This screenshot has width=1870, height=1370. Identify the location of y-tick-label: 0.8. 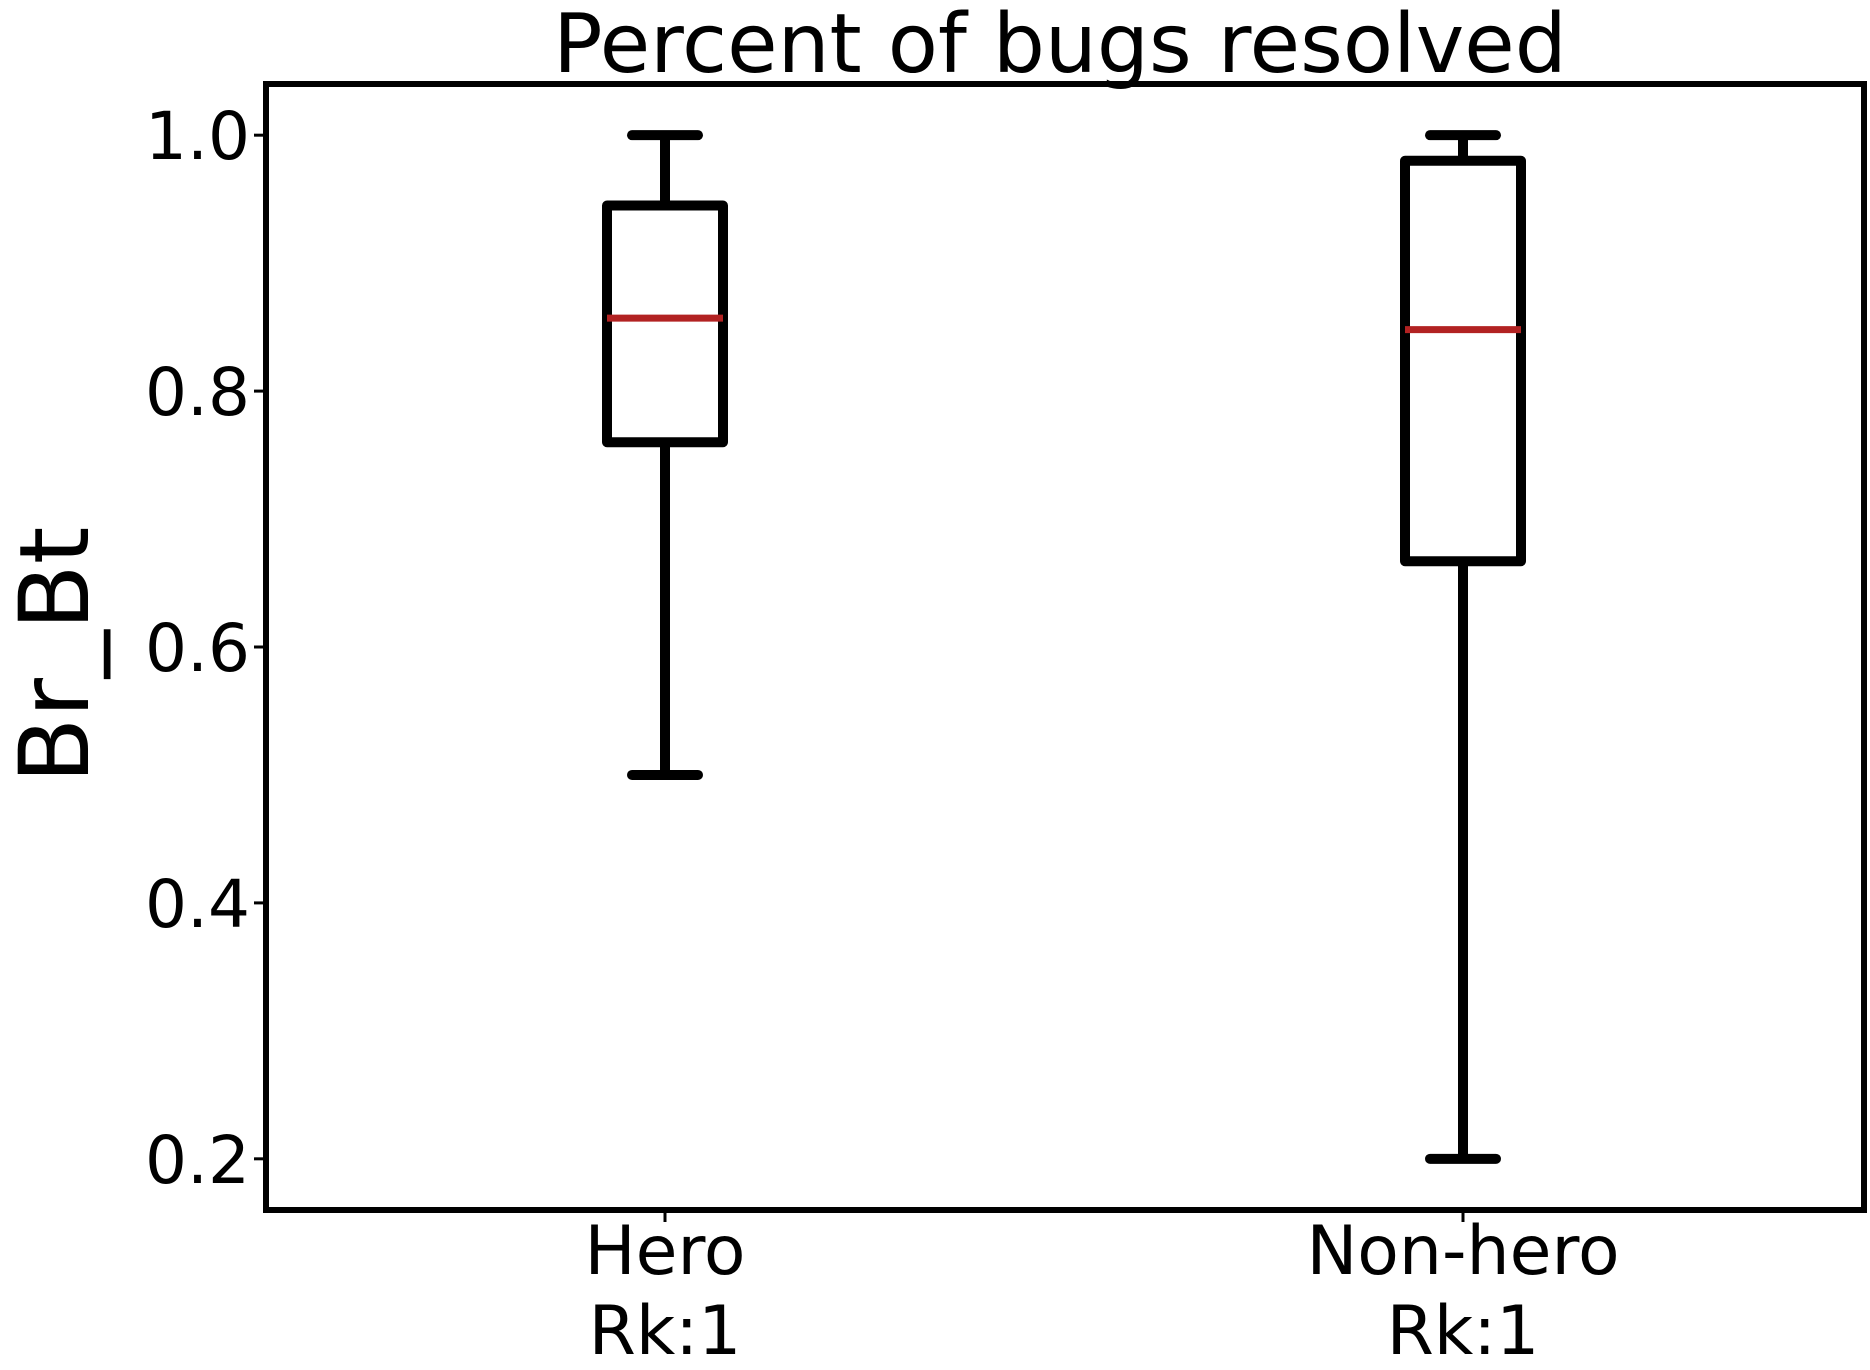
(197, 392).